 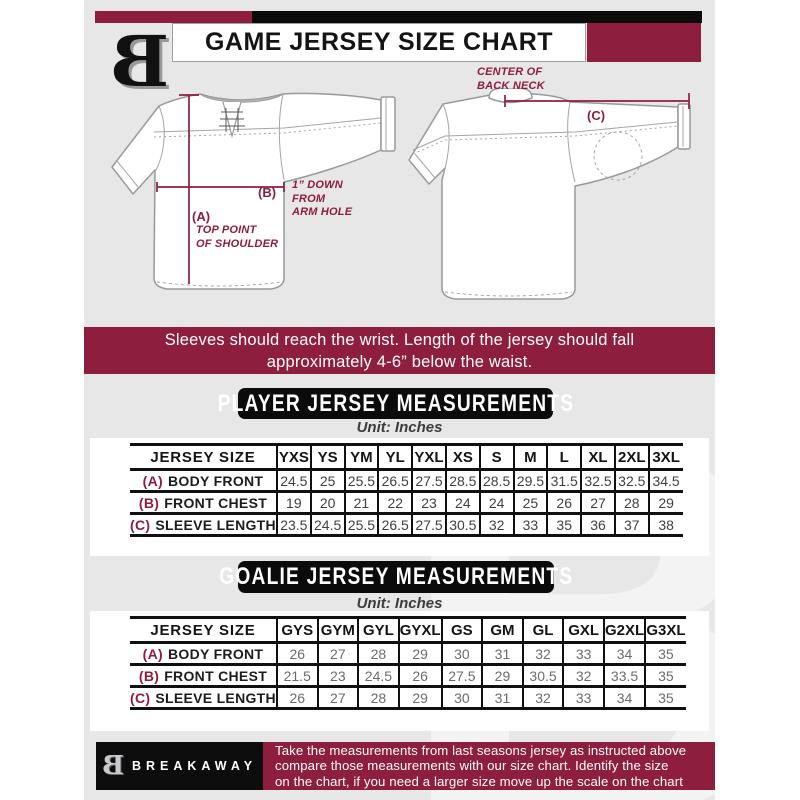 I want to click on measurement-value: 34, so click(x=624, y=697).